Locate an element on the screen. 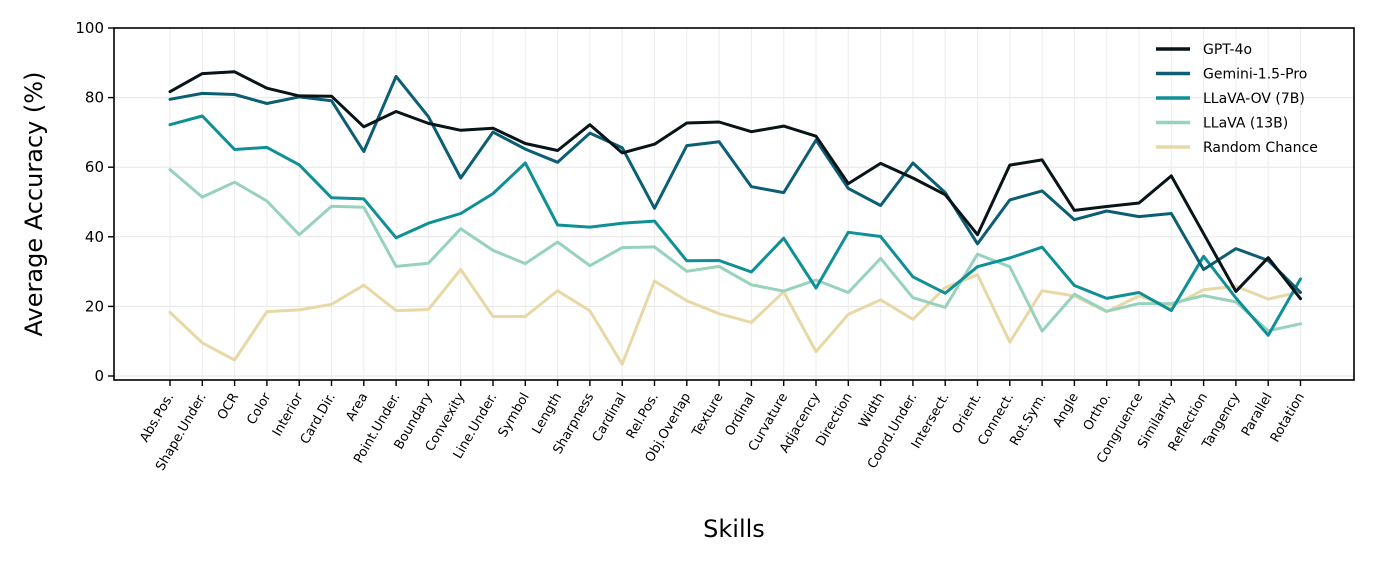 The width and height of the screenshot is (1375, 564). x-tick-label: Orient. is located at coordinates (967, 414).